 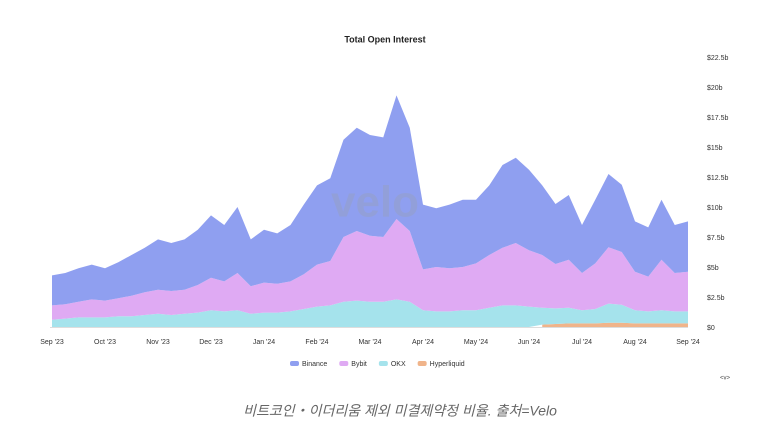 What do you see at coordinates (715, 148) in the screenshot?
I see `y-tick-label: $15b` at bounding box center [715, 148].